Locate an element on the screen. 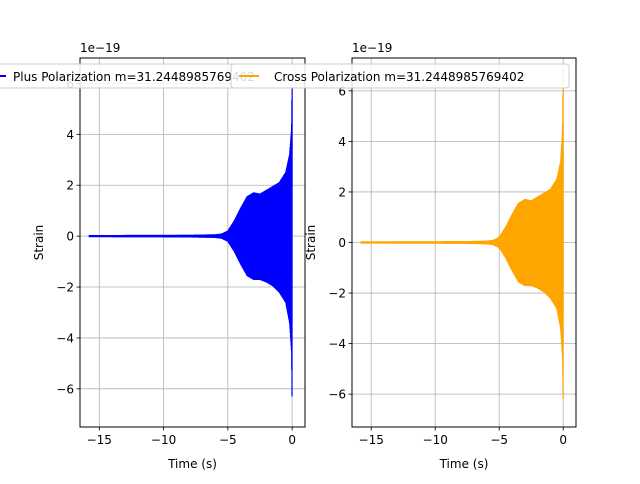 The width and height of the screenshot is (640, 484). cross-legend-label: Cross Polarization m=31.2448985769402 is located at coordinates (399, 77).